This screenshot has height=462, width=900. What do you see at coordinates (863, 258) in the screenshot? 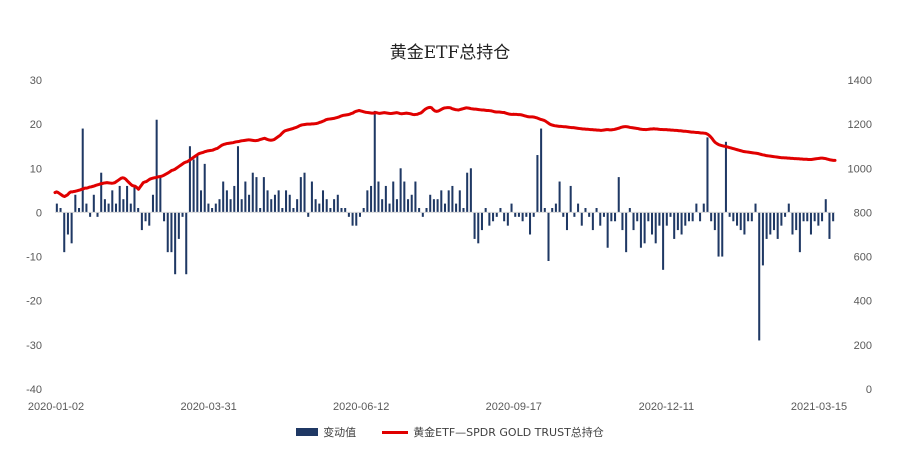
I see `right-tick-label: 600` at bounding box center [863, 258].